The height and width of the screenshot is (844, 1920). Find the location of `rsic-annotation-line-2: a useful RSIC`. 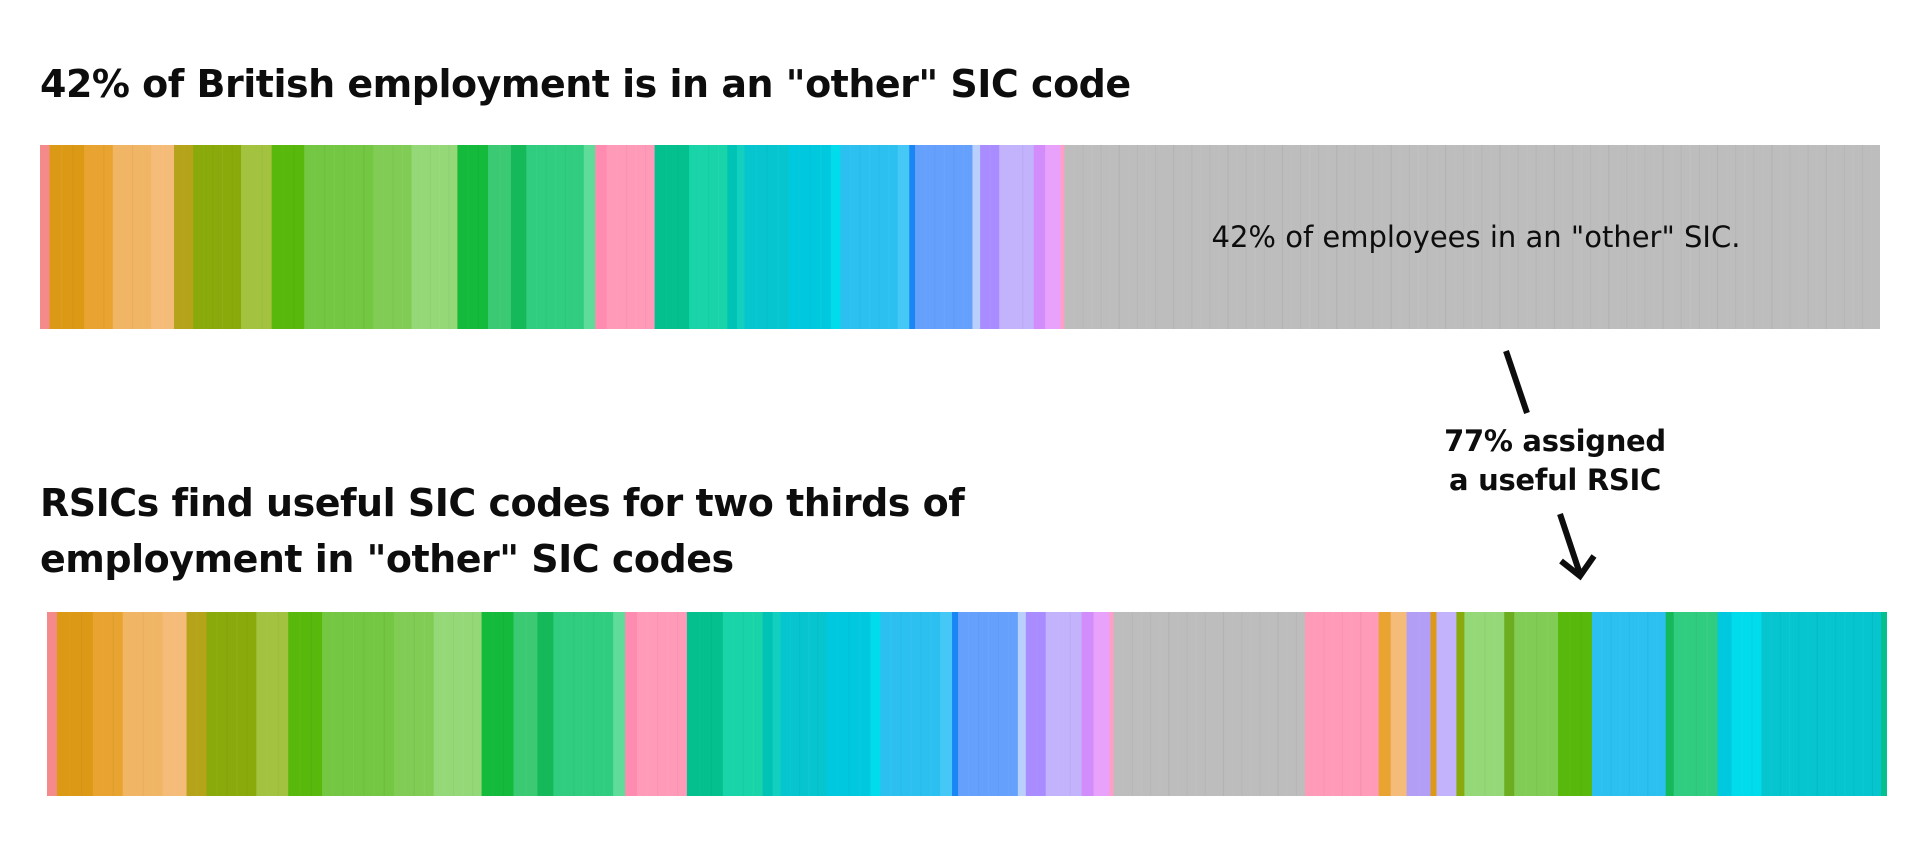

rsic-annotation-line-2: a useful RSIC is located at coordinates (1555, 480).